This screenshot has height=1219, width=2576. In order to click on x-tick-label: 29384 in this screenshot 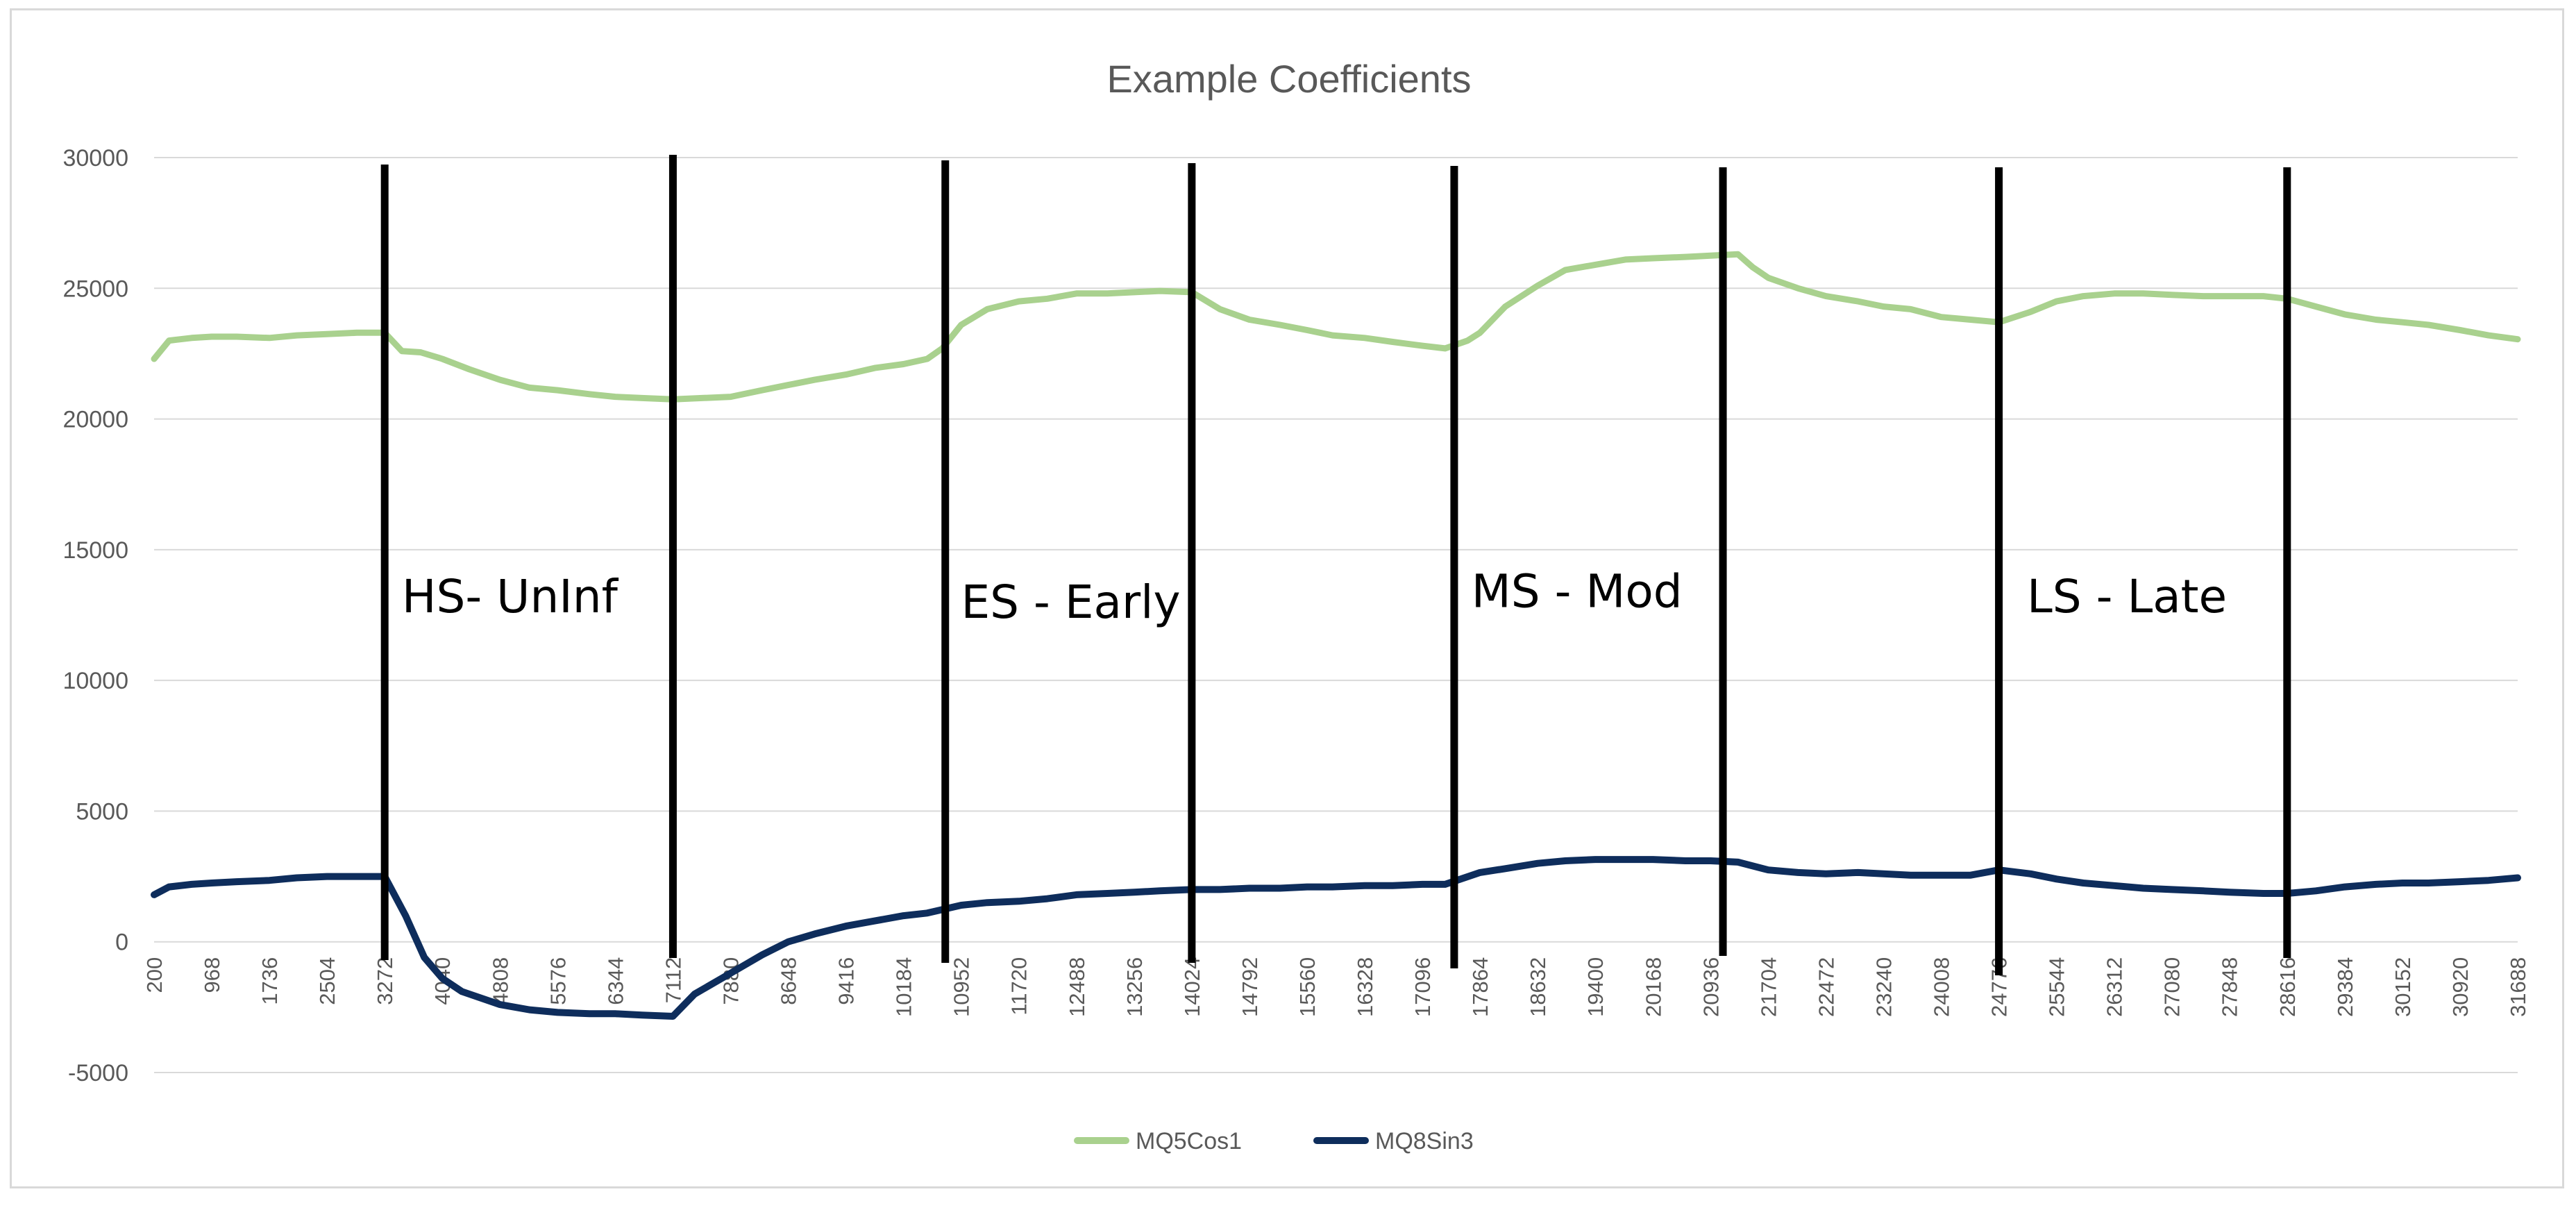, I will do `click(2345, 987)`.